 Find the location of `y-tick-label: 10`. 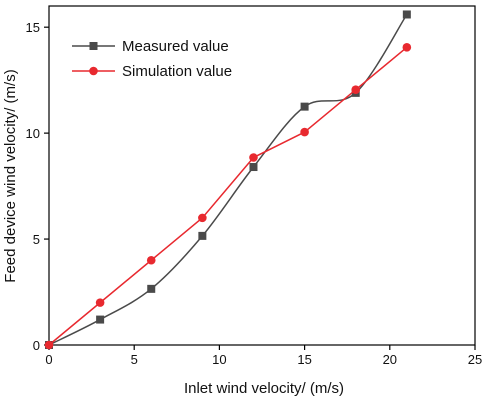

y-tick-label: 10 is located at coordinates (33, 133).